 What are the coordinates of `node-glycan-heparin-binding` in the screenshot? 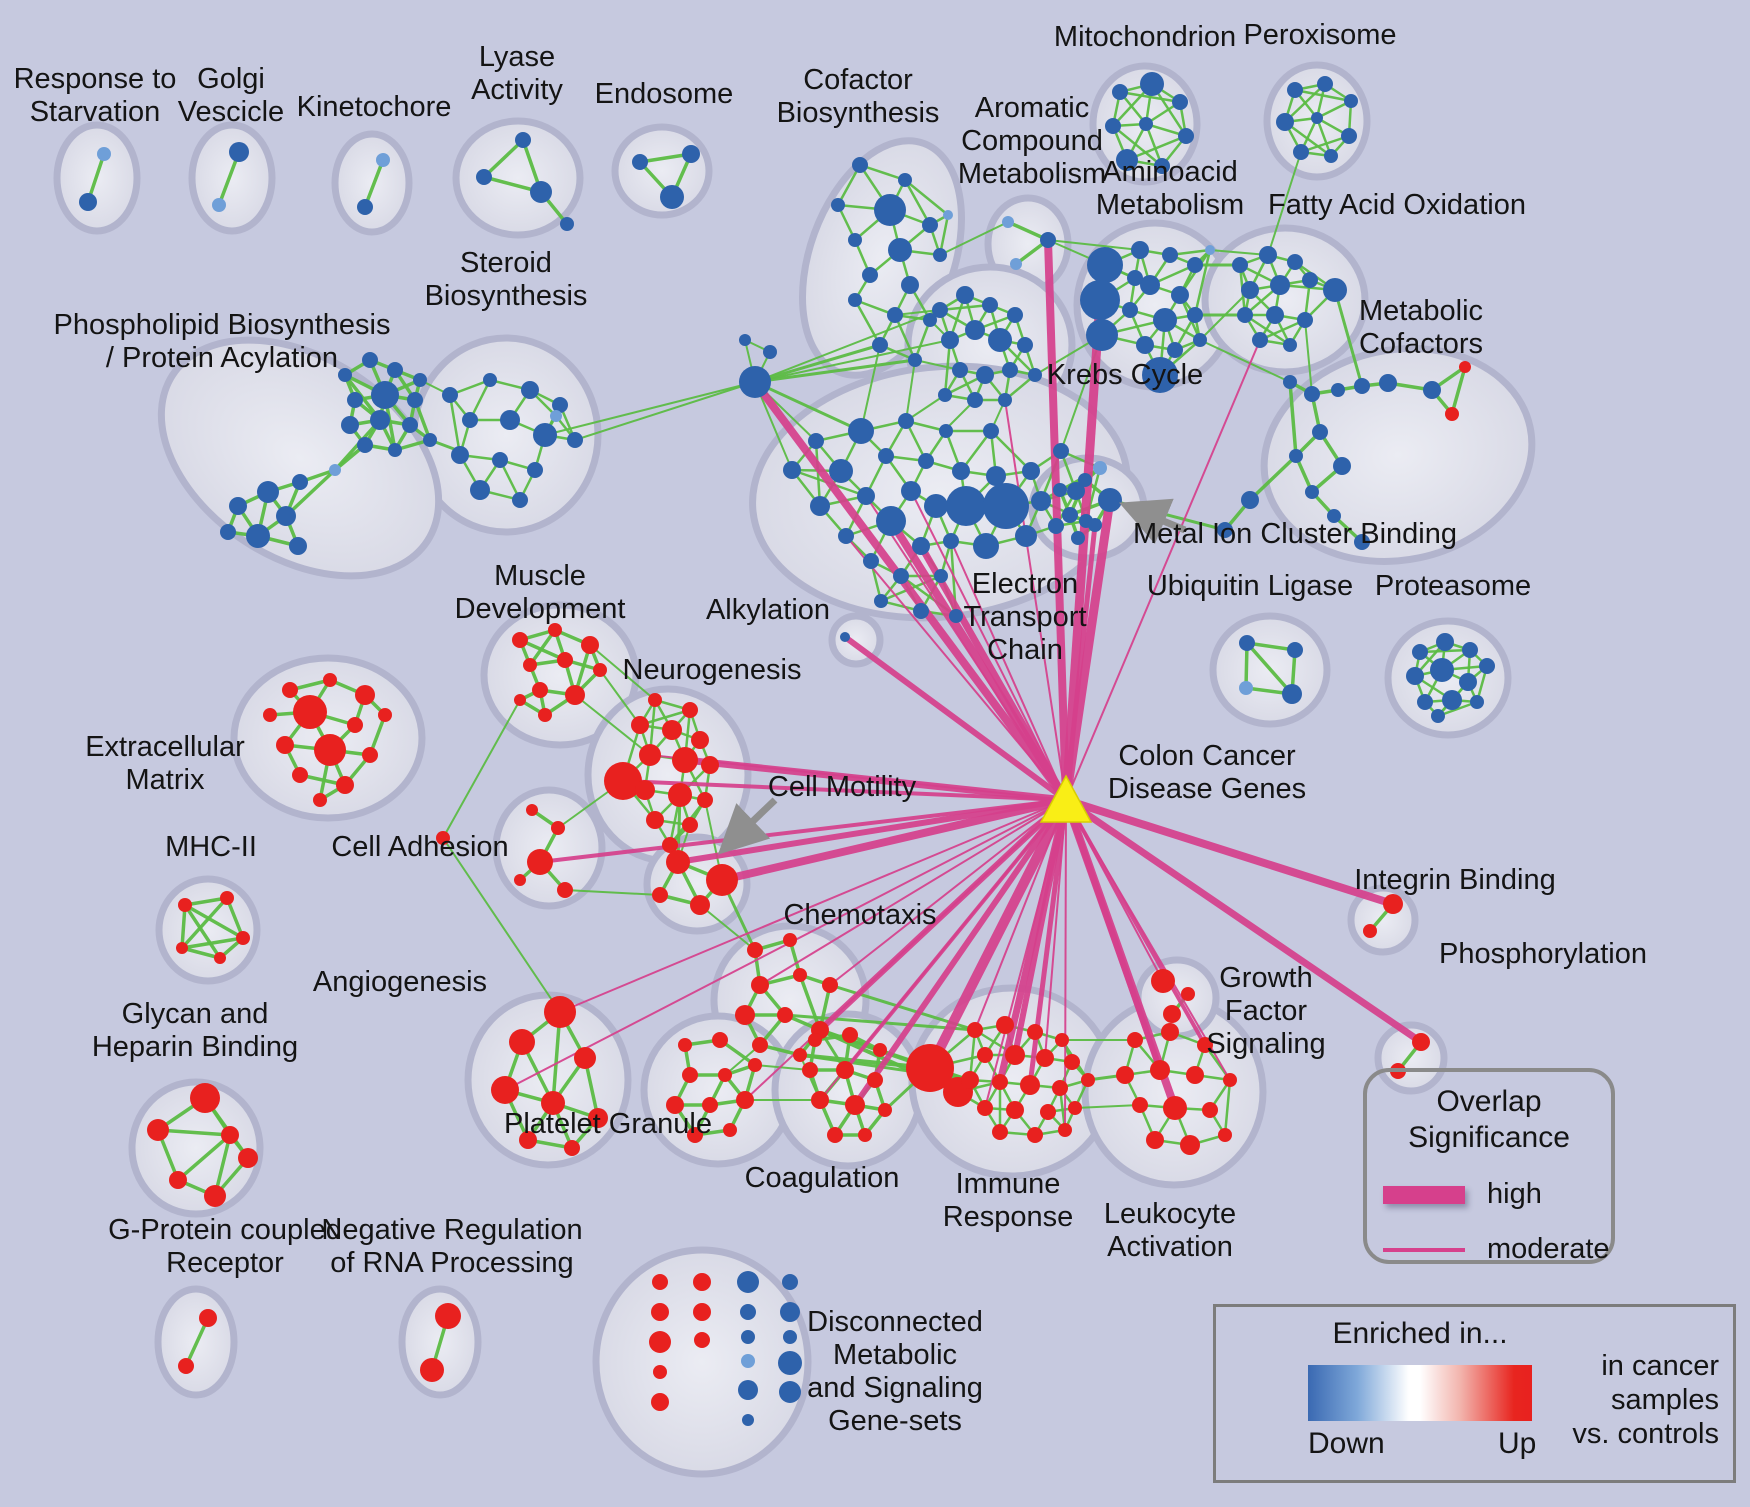 It's located at (230, 1135).